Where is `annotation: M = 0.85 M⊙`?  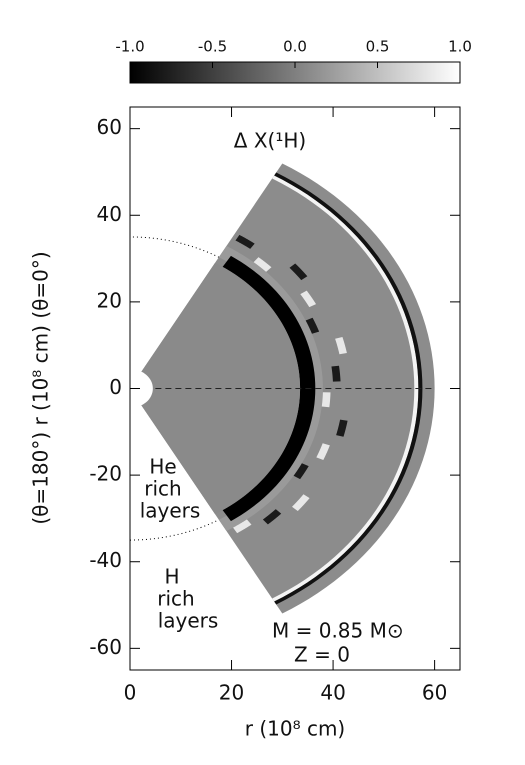
annotation: M = 0.85 M⊙ is located at coordinates (338, 631).